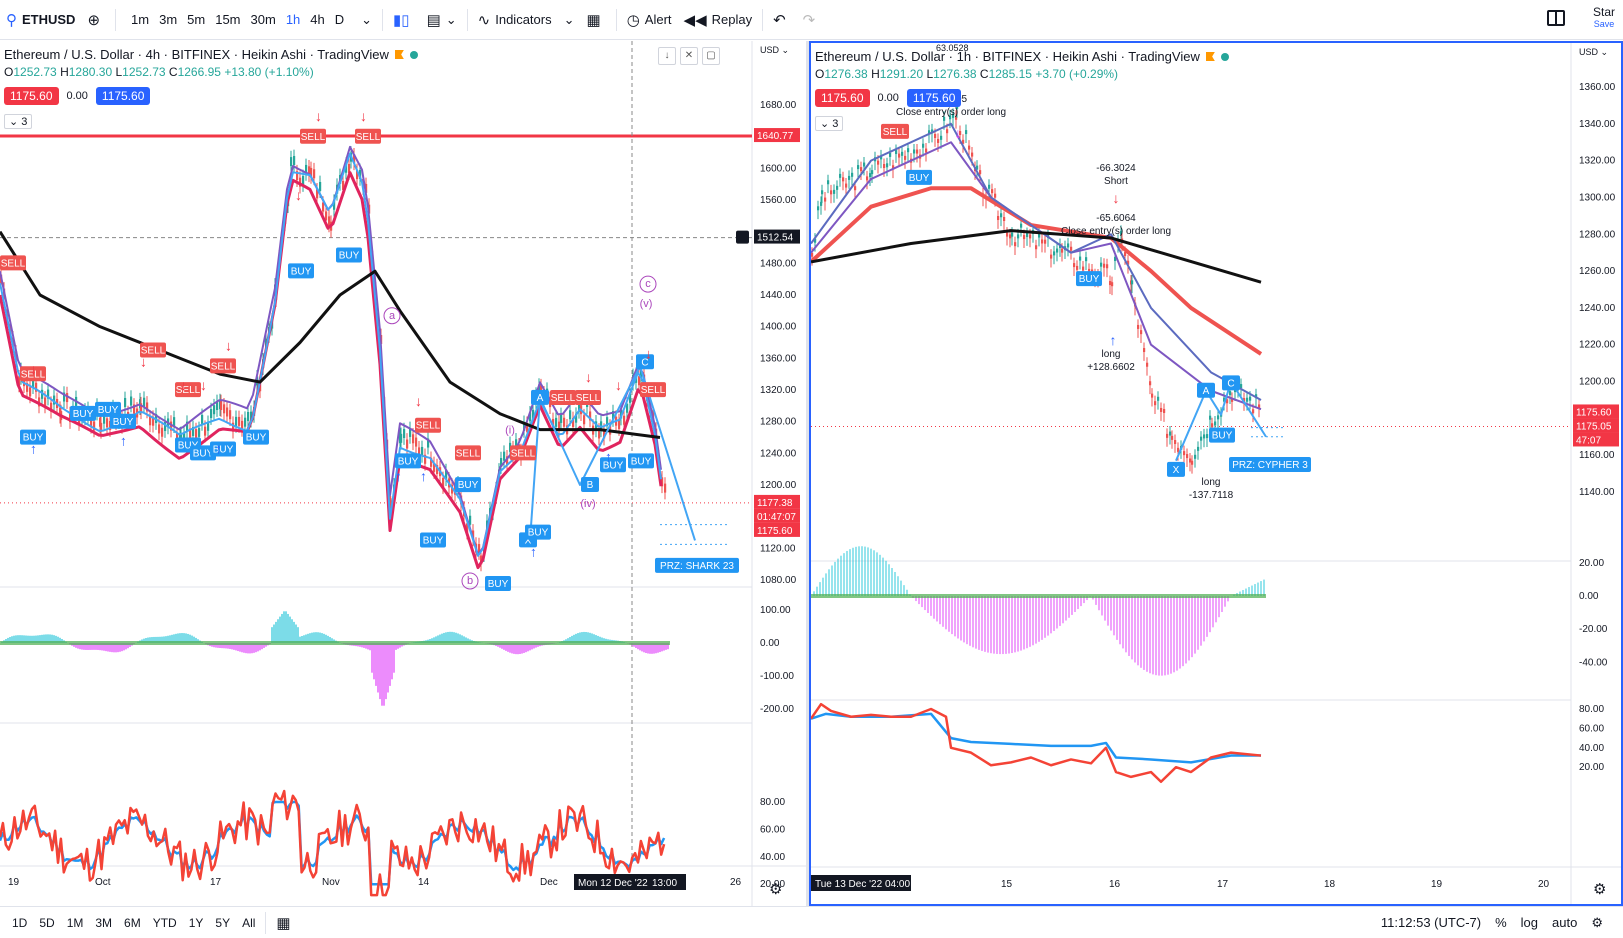 This screenshot has width=1623, height=938. What do you see at coordinates (47, 922) in the screenshot?
I see `range-5d: 5D` at bounding box center [47, 922].